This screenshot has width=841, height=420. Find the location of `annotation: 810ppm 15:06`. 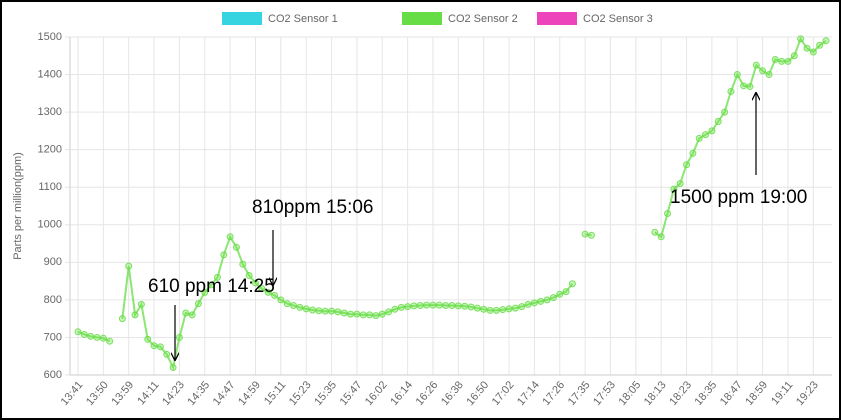

annotation: 810ppm 15:06 is located at coordinates (313, 207).